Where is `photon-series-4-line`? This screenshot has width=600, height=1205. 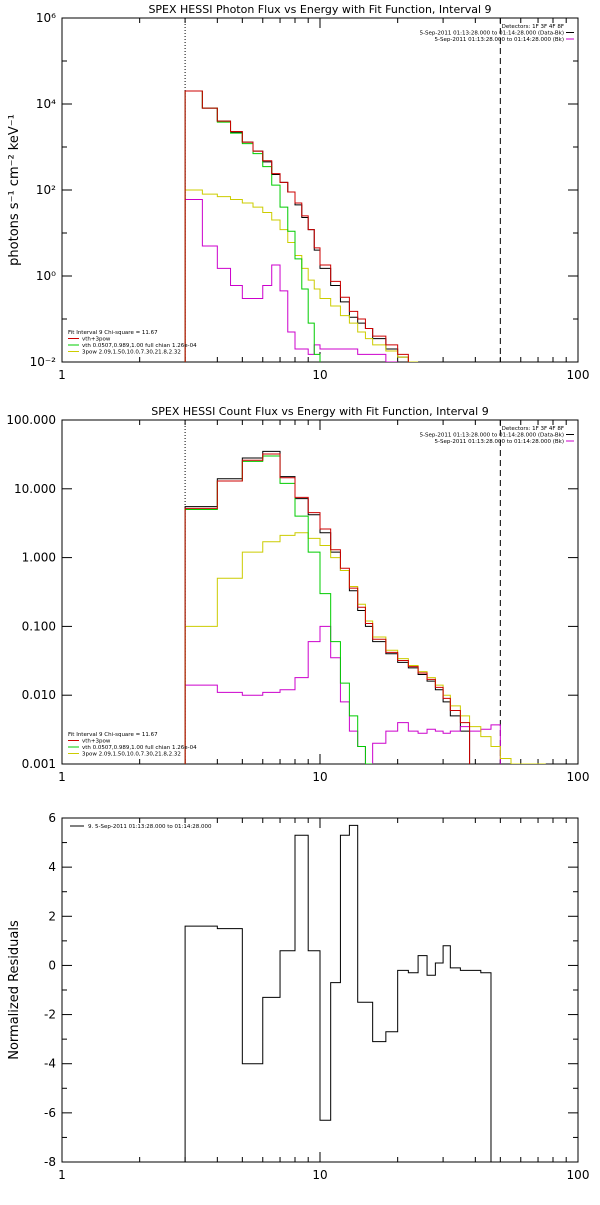 photon-series-4-line is located at coordinates (291, 280).